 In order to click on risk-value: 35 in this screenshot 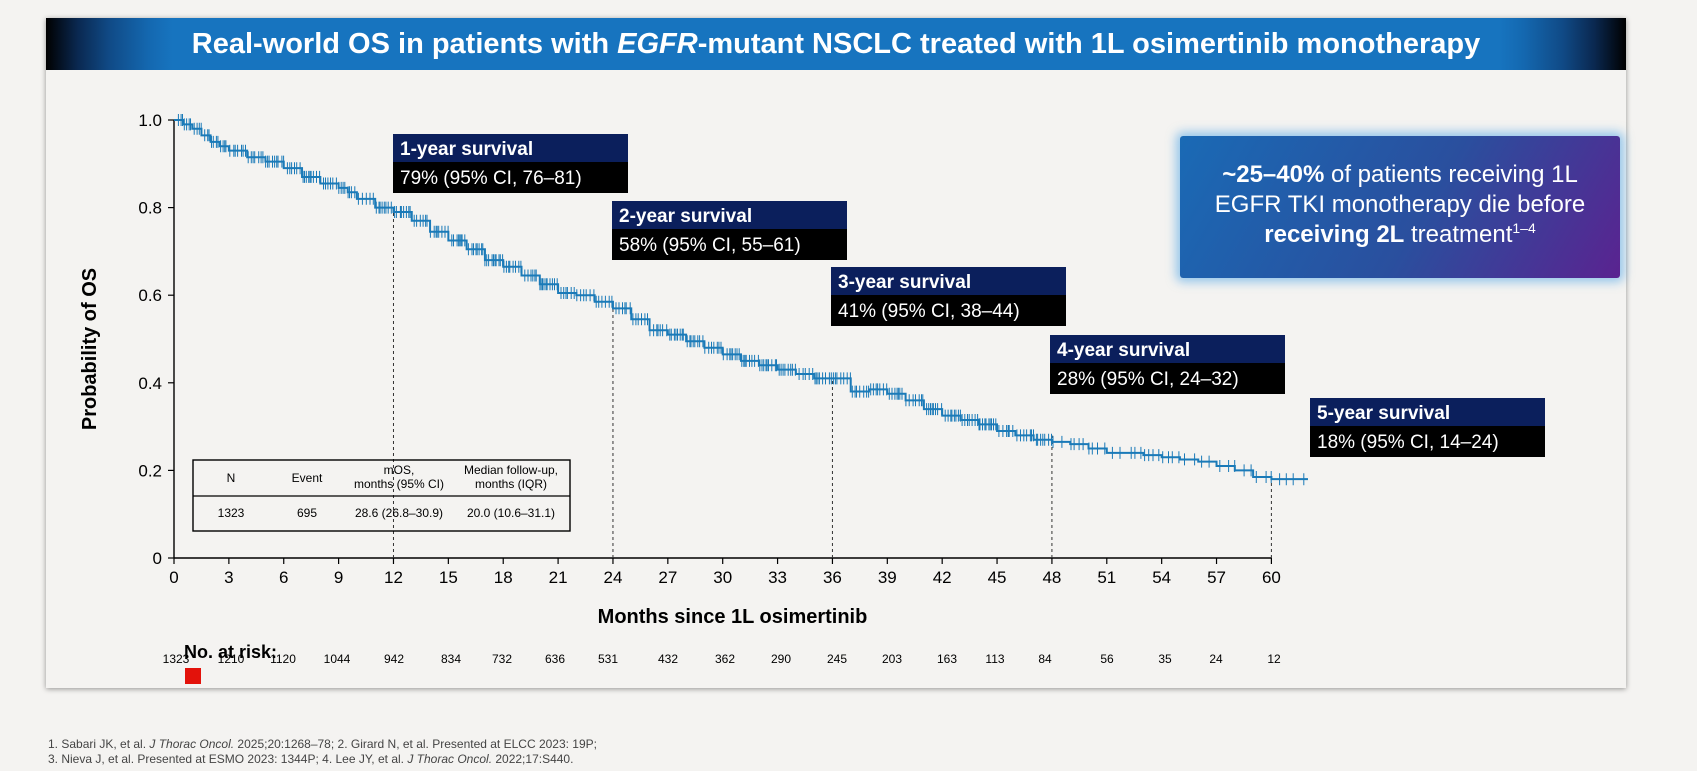, I will do `click(1165, 659)`.